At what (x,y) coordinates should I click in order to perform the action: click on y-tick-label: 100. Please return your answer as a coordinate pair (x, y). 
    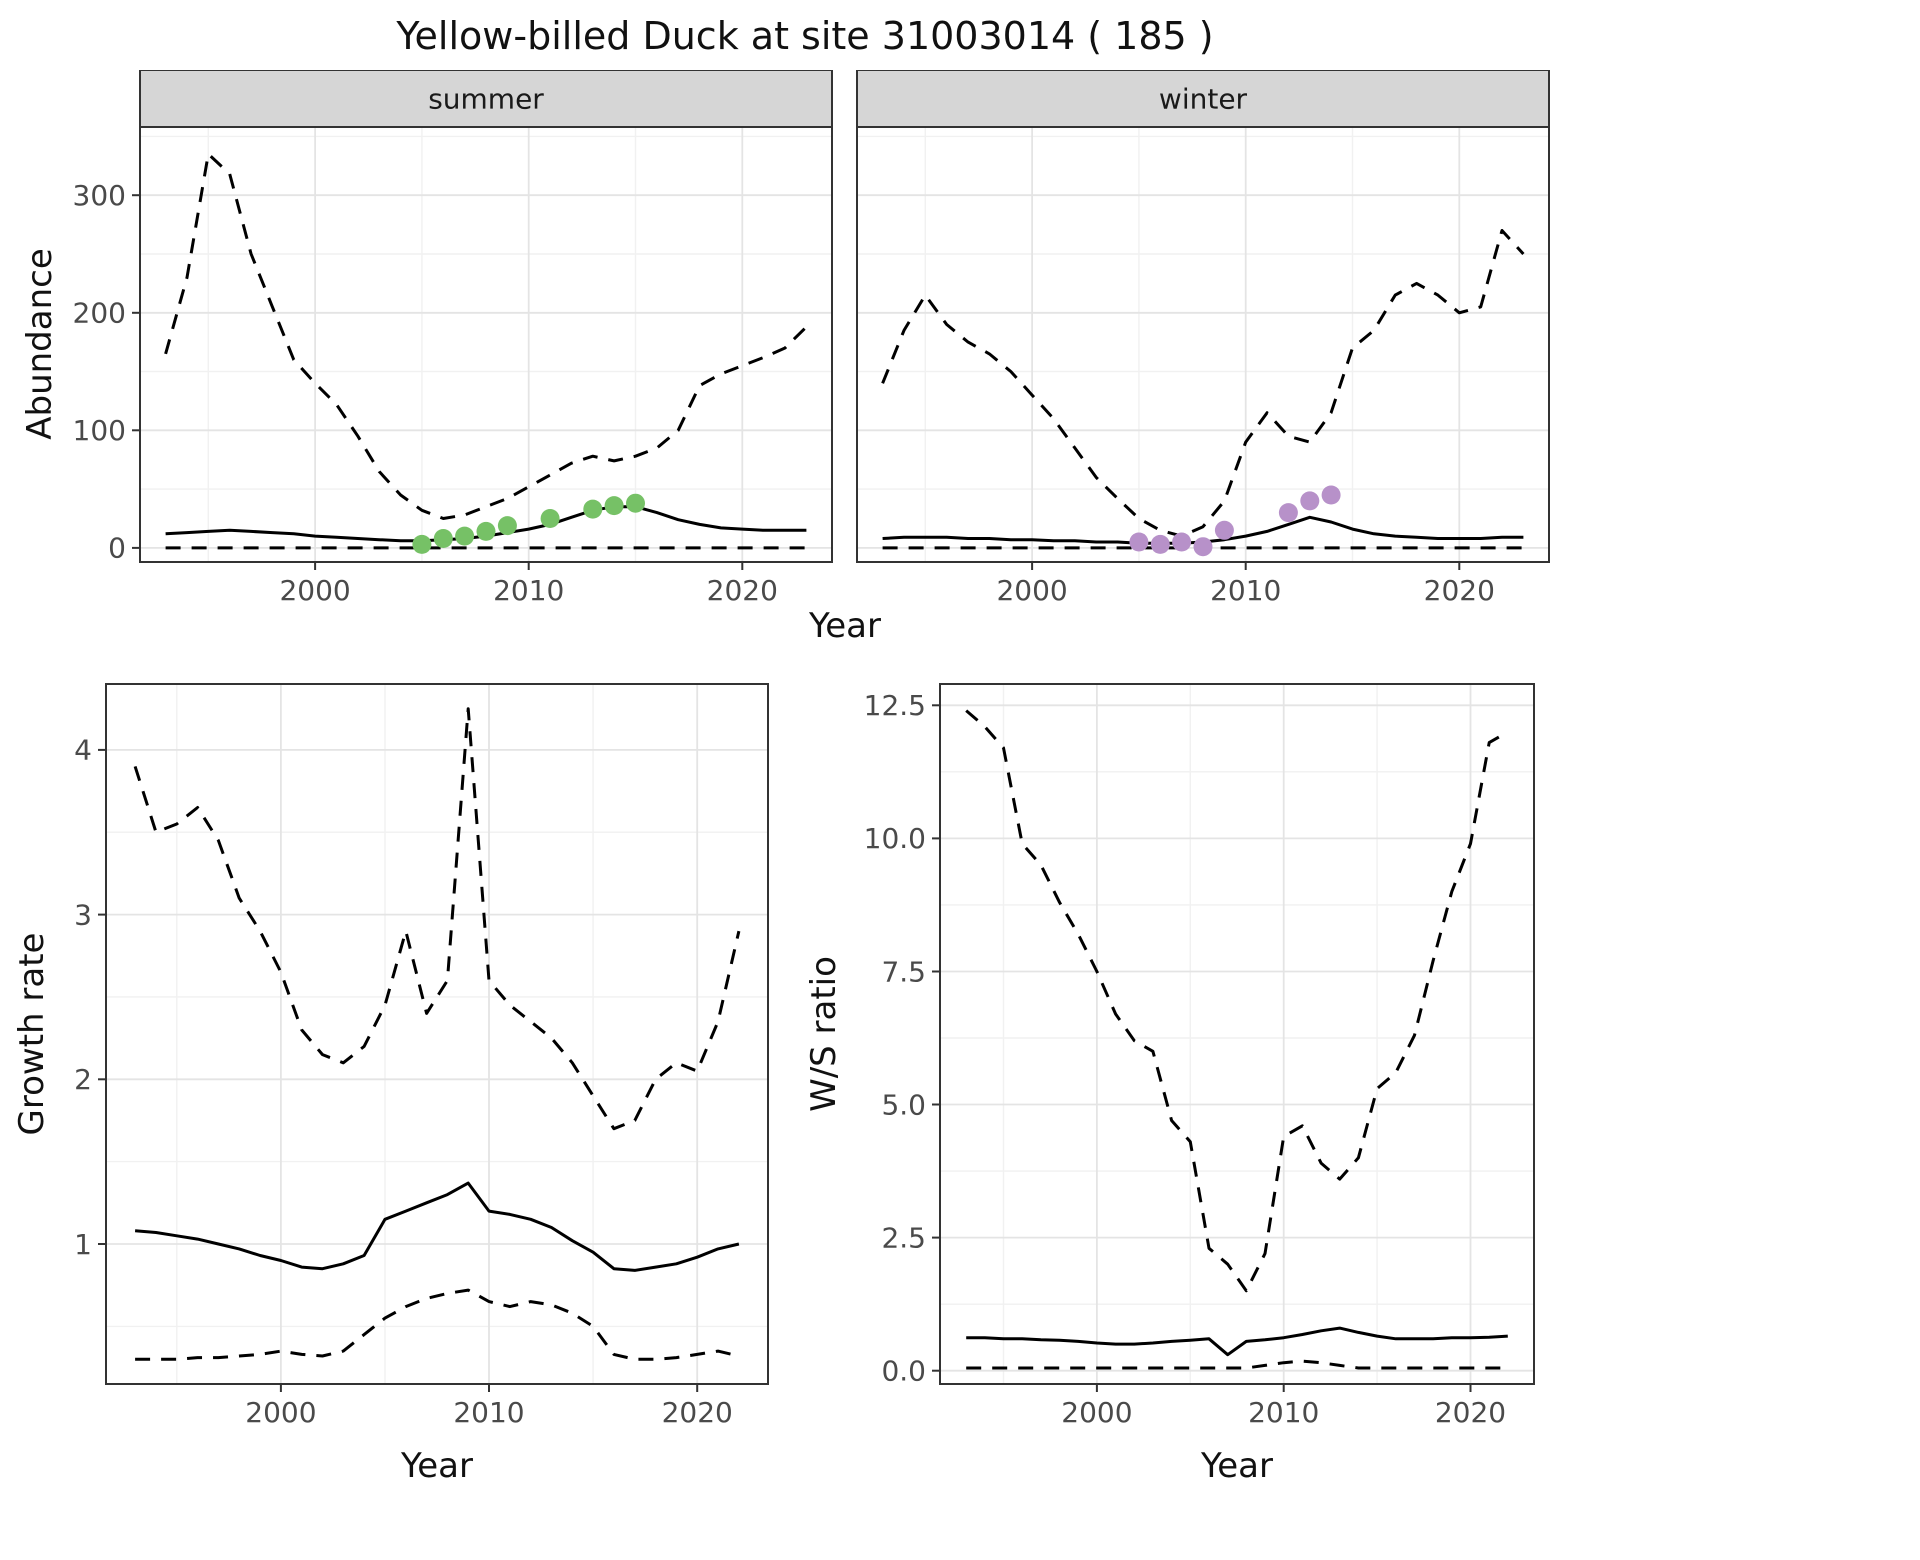
    Looking at the image, I should click on (99, 430).